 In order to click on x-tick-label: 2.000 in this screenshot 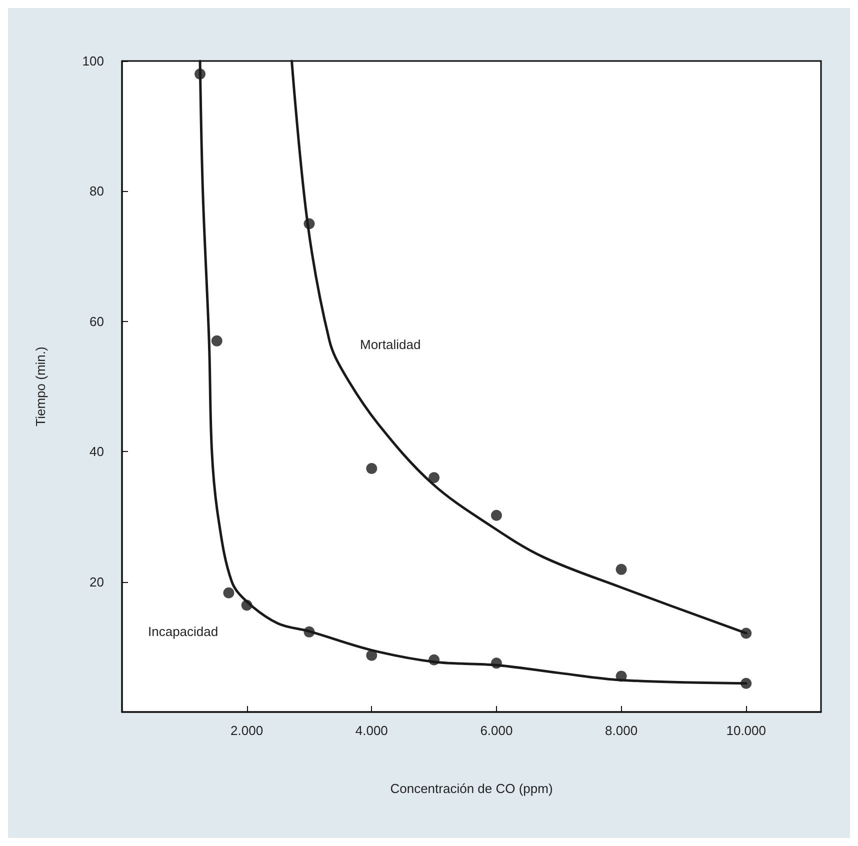, I will do `click(247, 730)`.